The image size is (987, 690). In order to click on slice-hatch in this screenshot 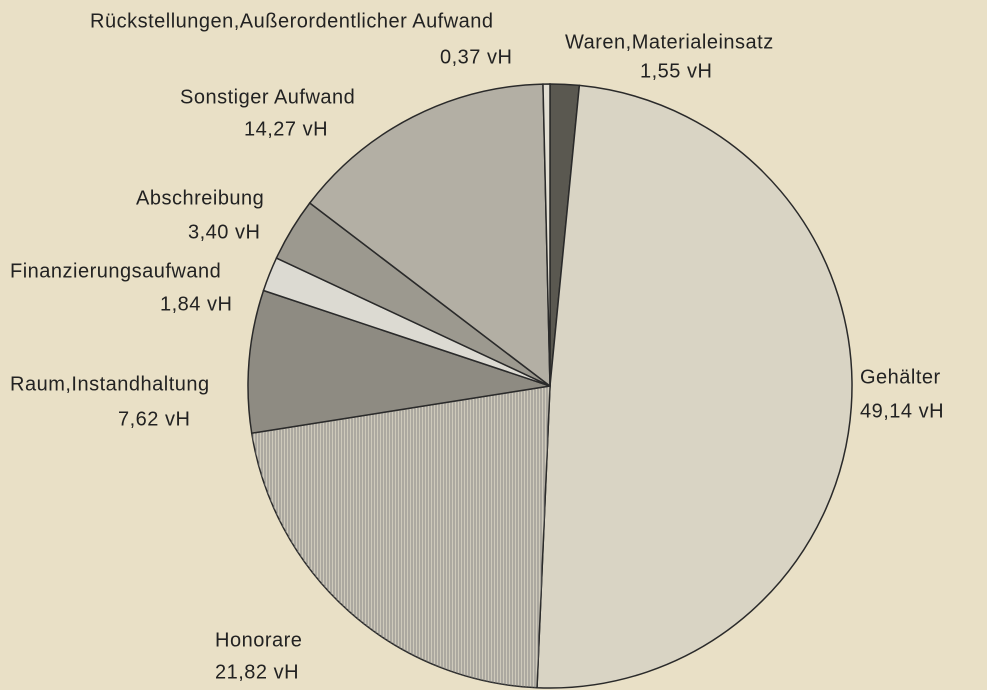, I will do `click(400, 537)`.